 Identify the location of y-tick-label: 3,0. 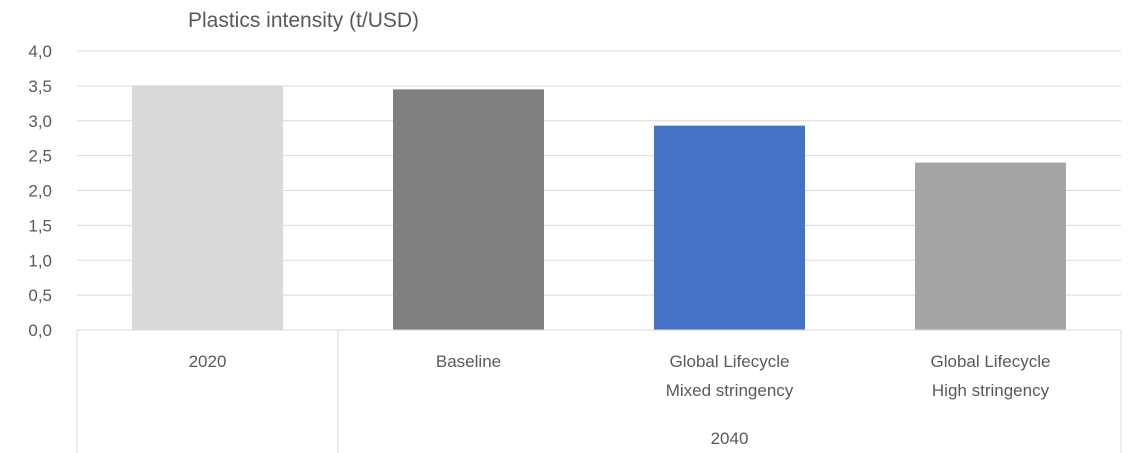
(40, 121).